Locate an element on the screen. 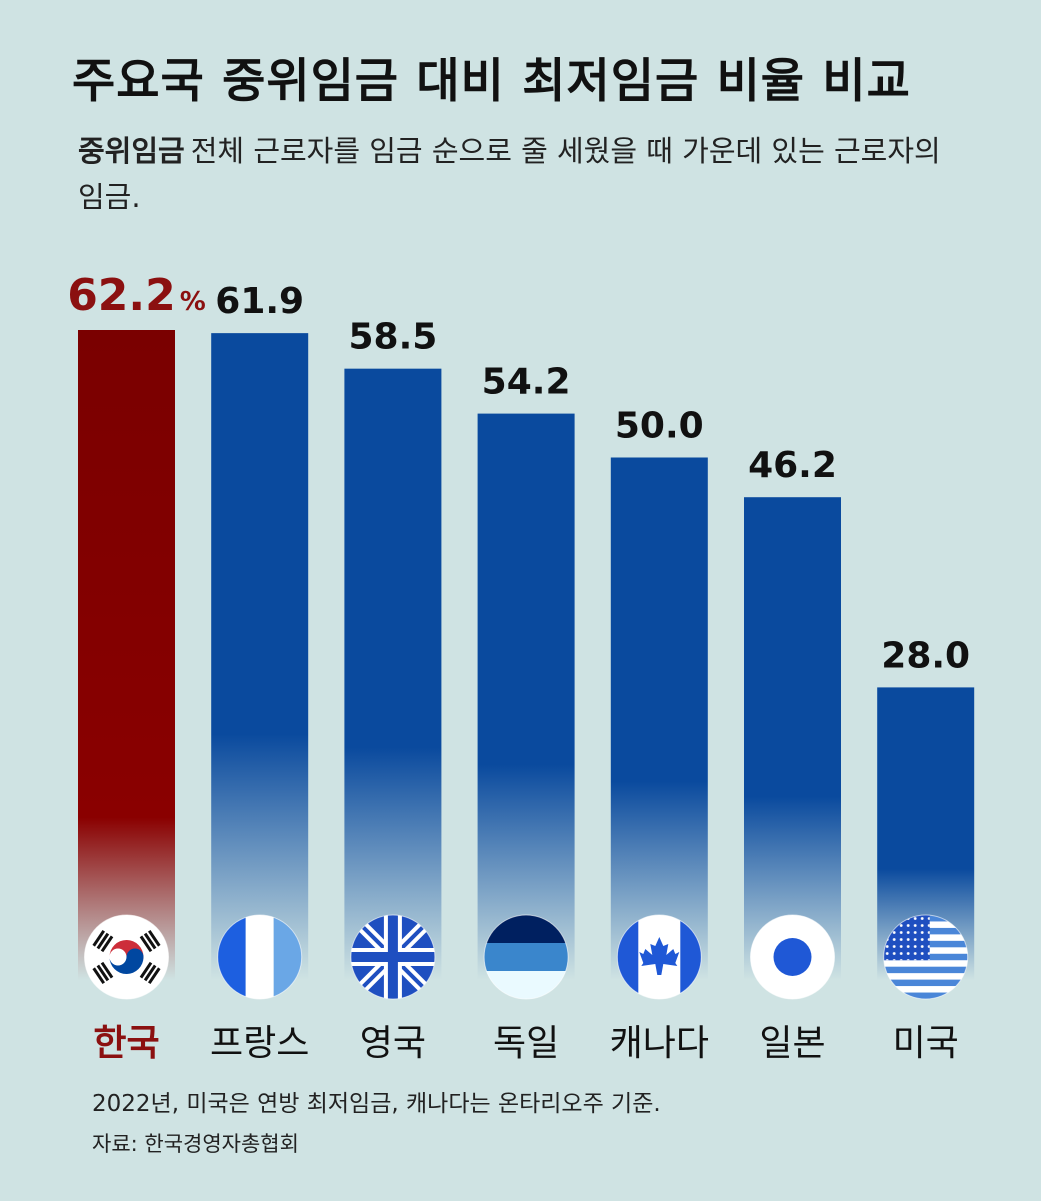 Image resolution: width=1041 pixels, height=1201 pixels. category-label: 독일 is located at coordinates (526, 1043).